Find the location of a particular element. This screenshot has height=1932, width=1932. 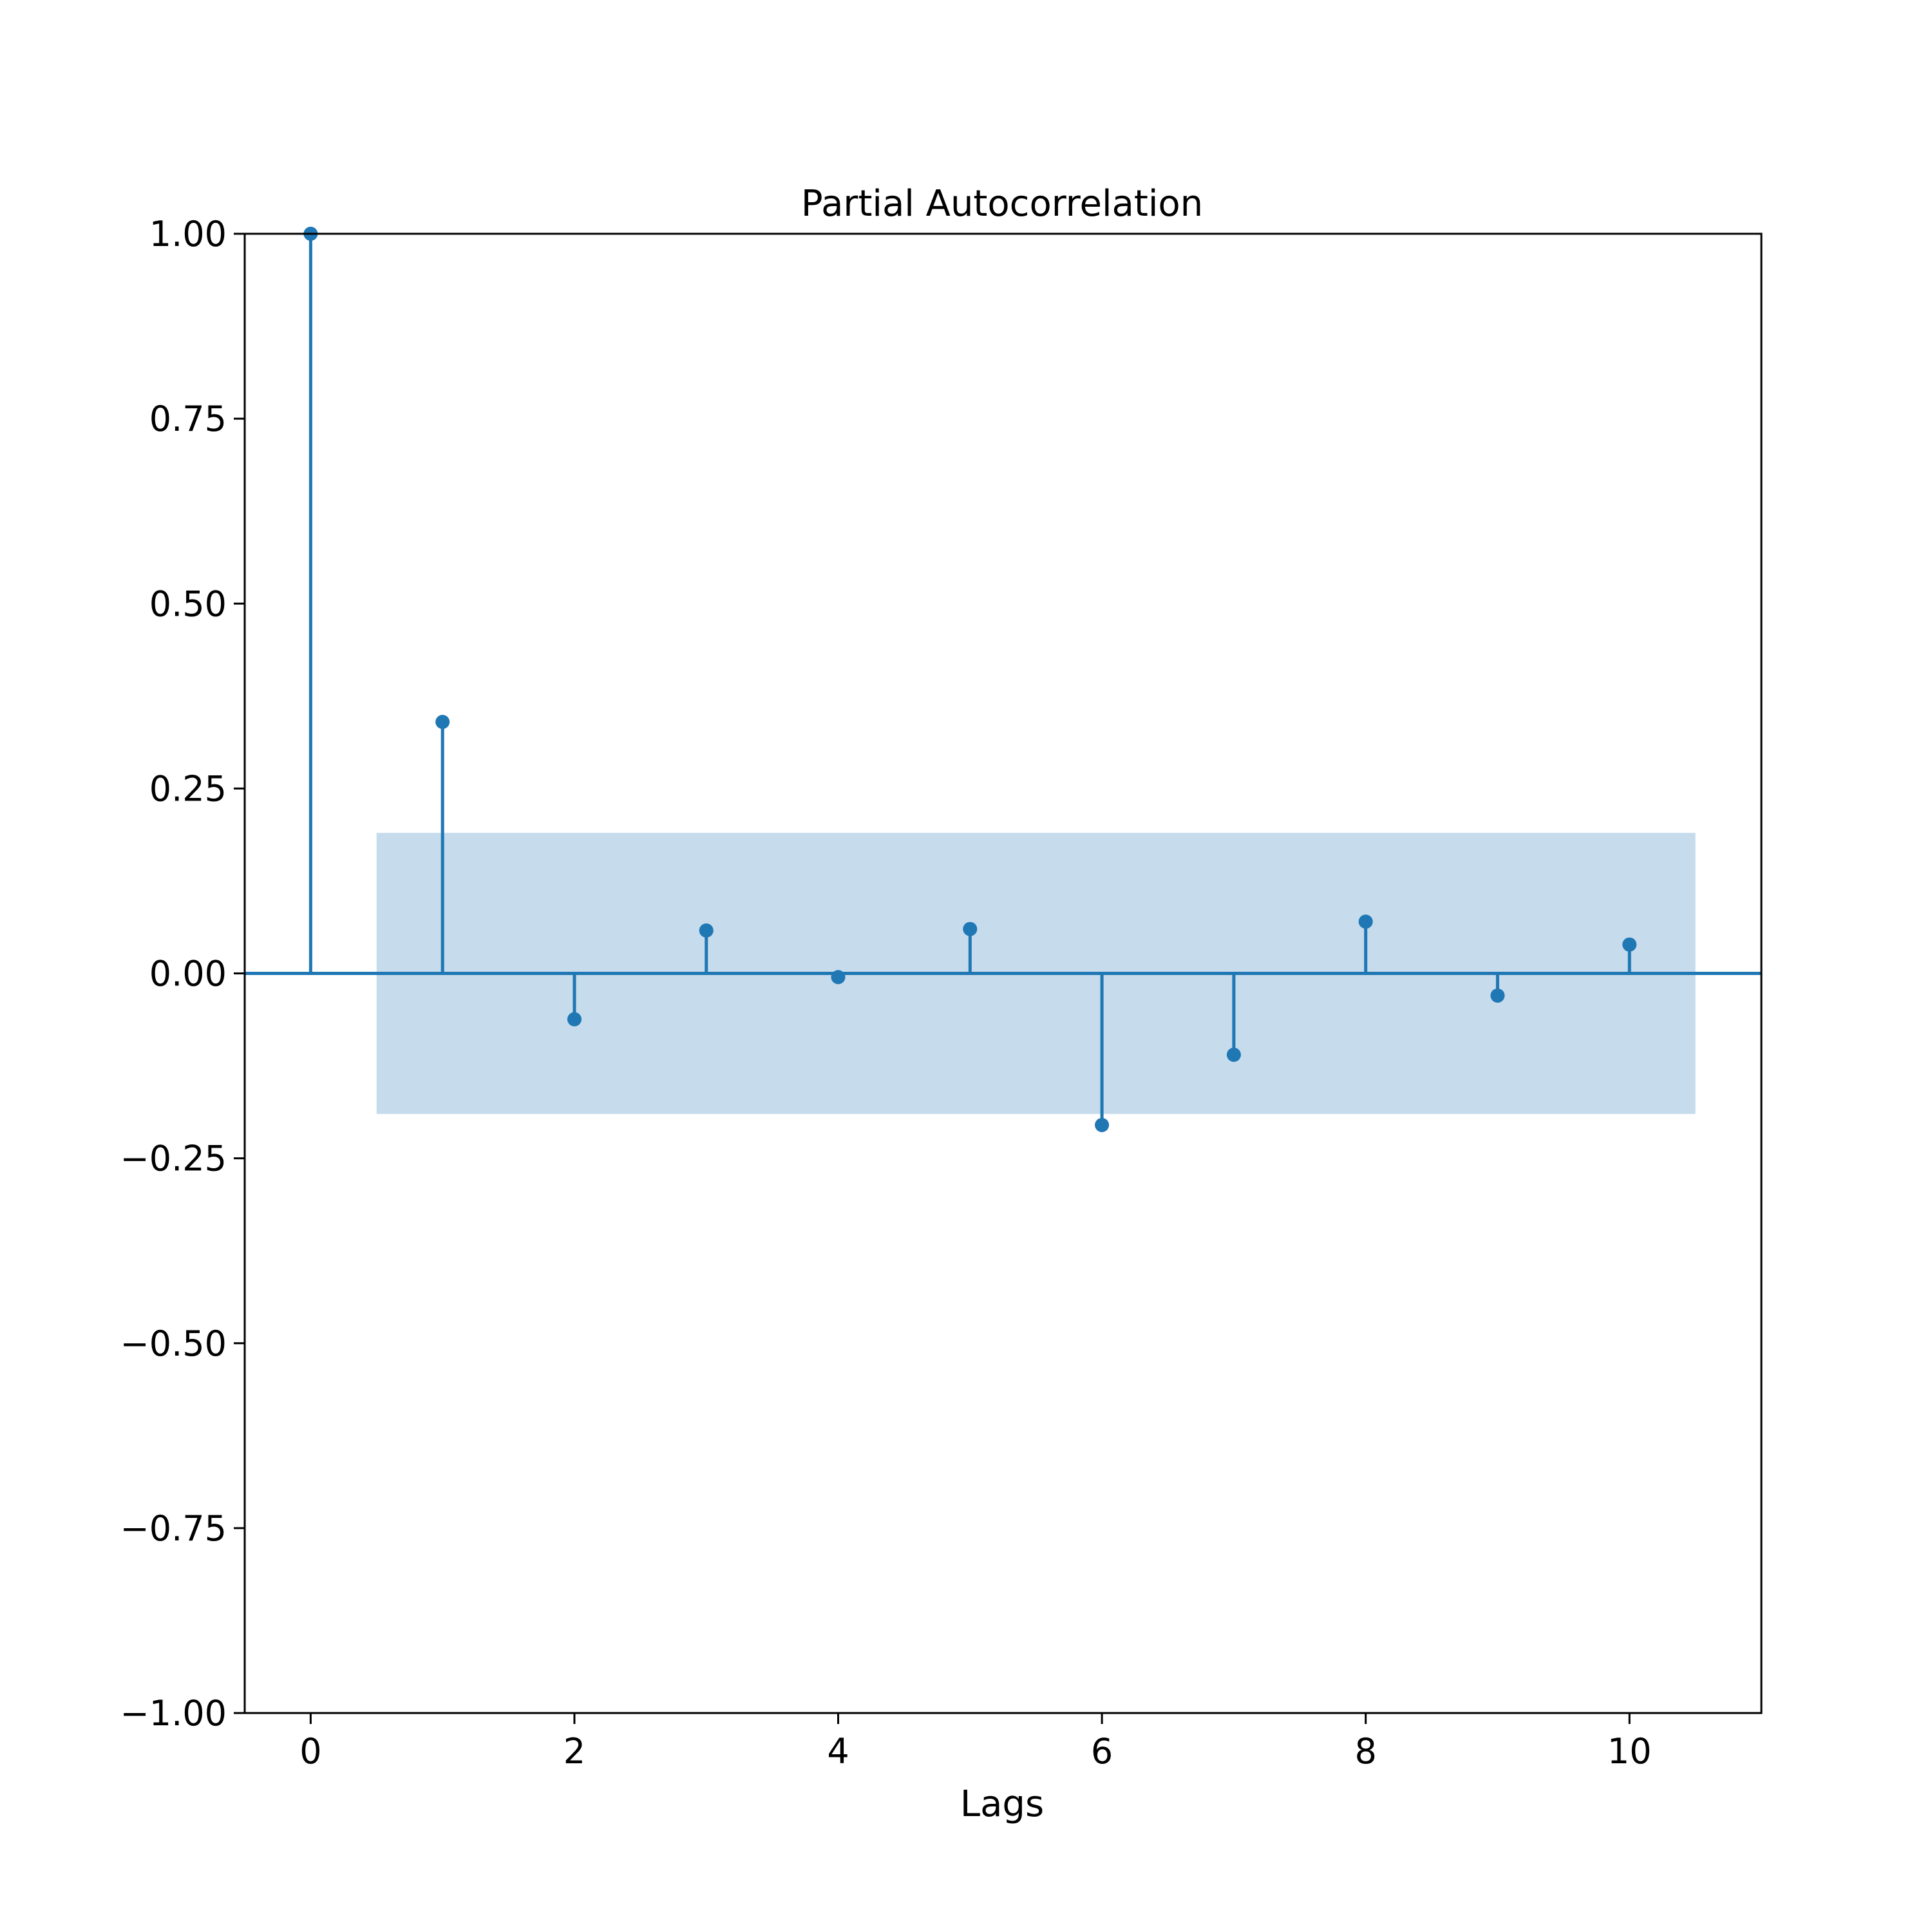

y-tick-label: 0.75 is located at coordinates (188, 419).